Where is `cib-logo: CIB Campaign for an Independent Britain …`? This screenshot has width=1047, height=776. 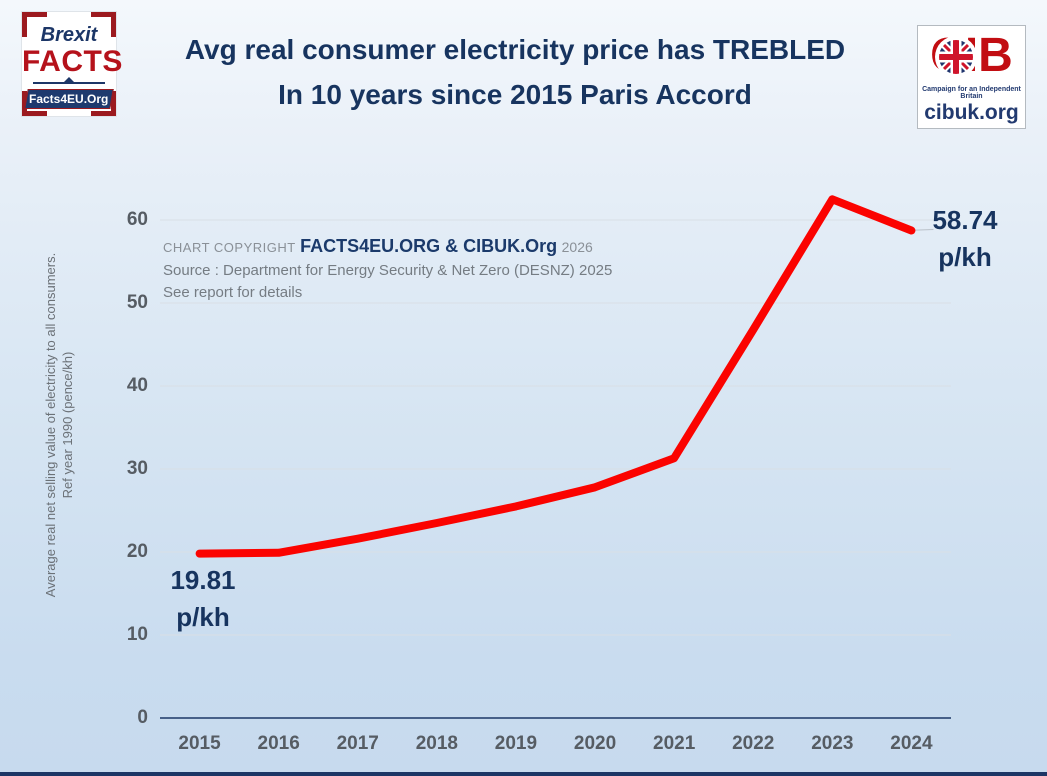
cib-logo: CIB Campaign for an Independent Britain … is located at coordinates (971, 77).